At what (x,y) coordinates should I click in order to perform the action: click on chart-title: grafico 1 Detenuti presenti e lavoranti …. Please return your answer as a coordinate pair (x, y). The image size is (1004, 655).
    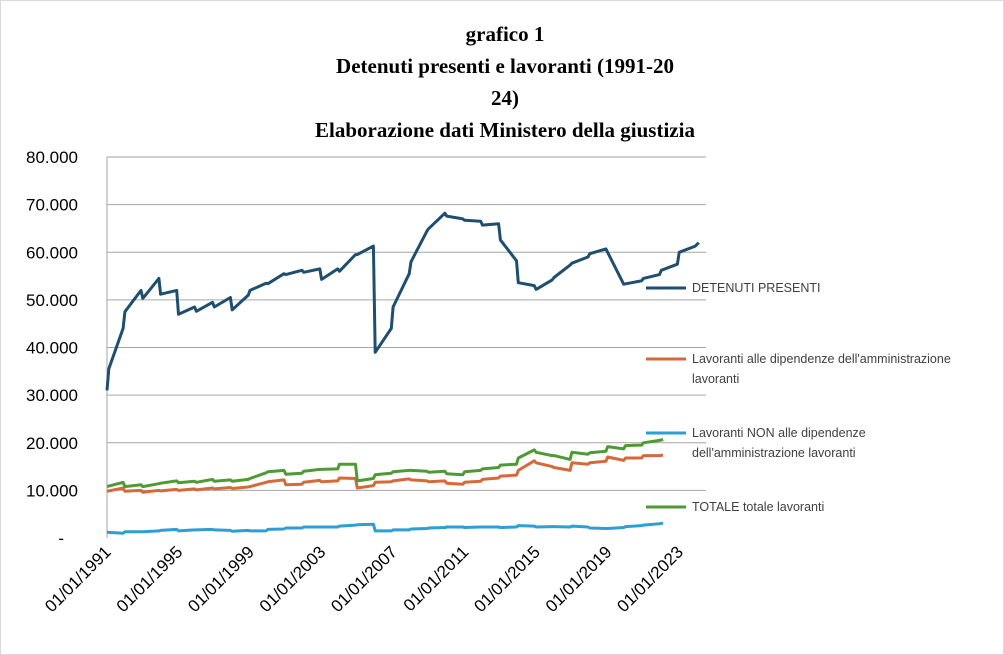
    Looking at the image, I should click on (505, 82).